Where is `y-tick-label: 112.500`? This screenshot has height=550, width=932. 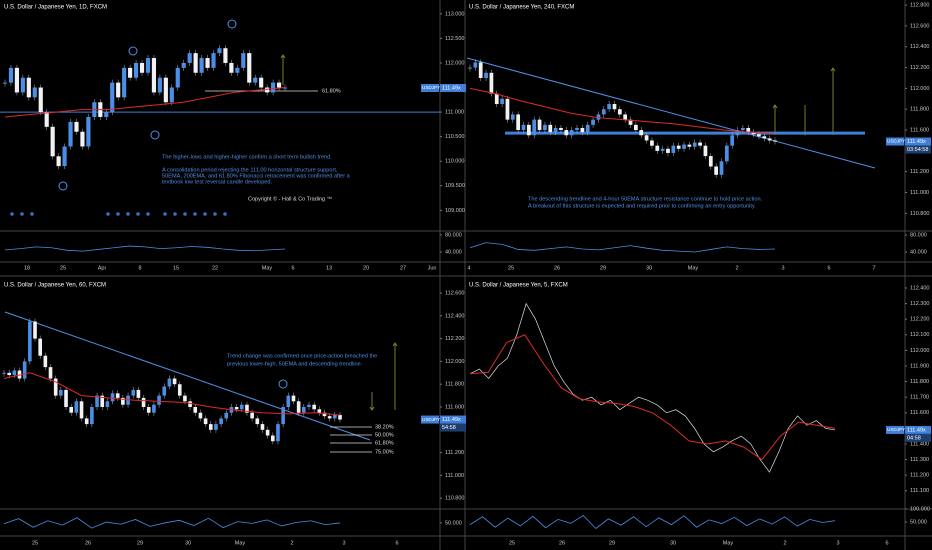
y-tick-label: 112.500 is located at coordinates (454, 39).